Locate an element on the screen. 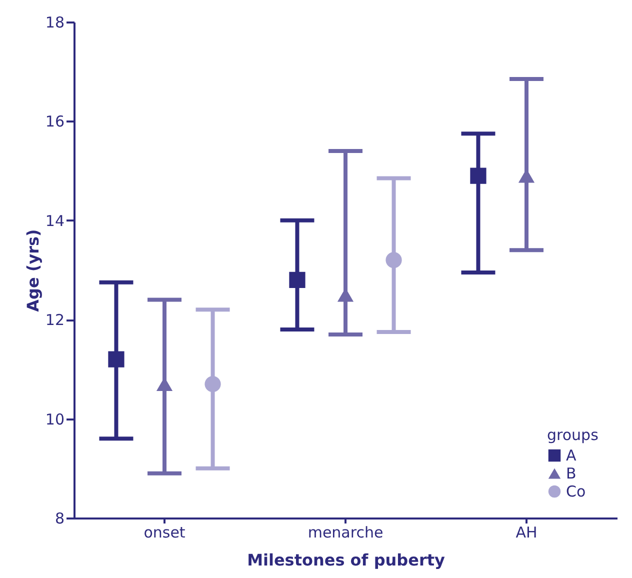 The height and width of the screenshot is (578, 632). y-tick-label: 14 is located at coordinates (54, 221).